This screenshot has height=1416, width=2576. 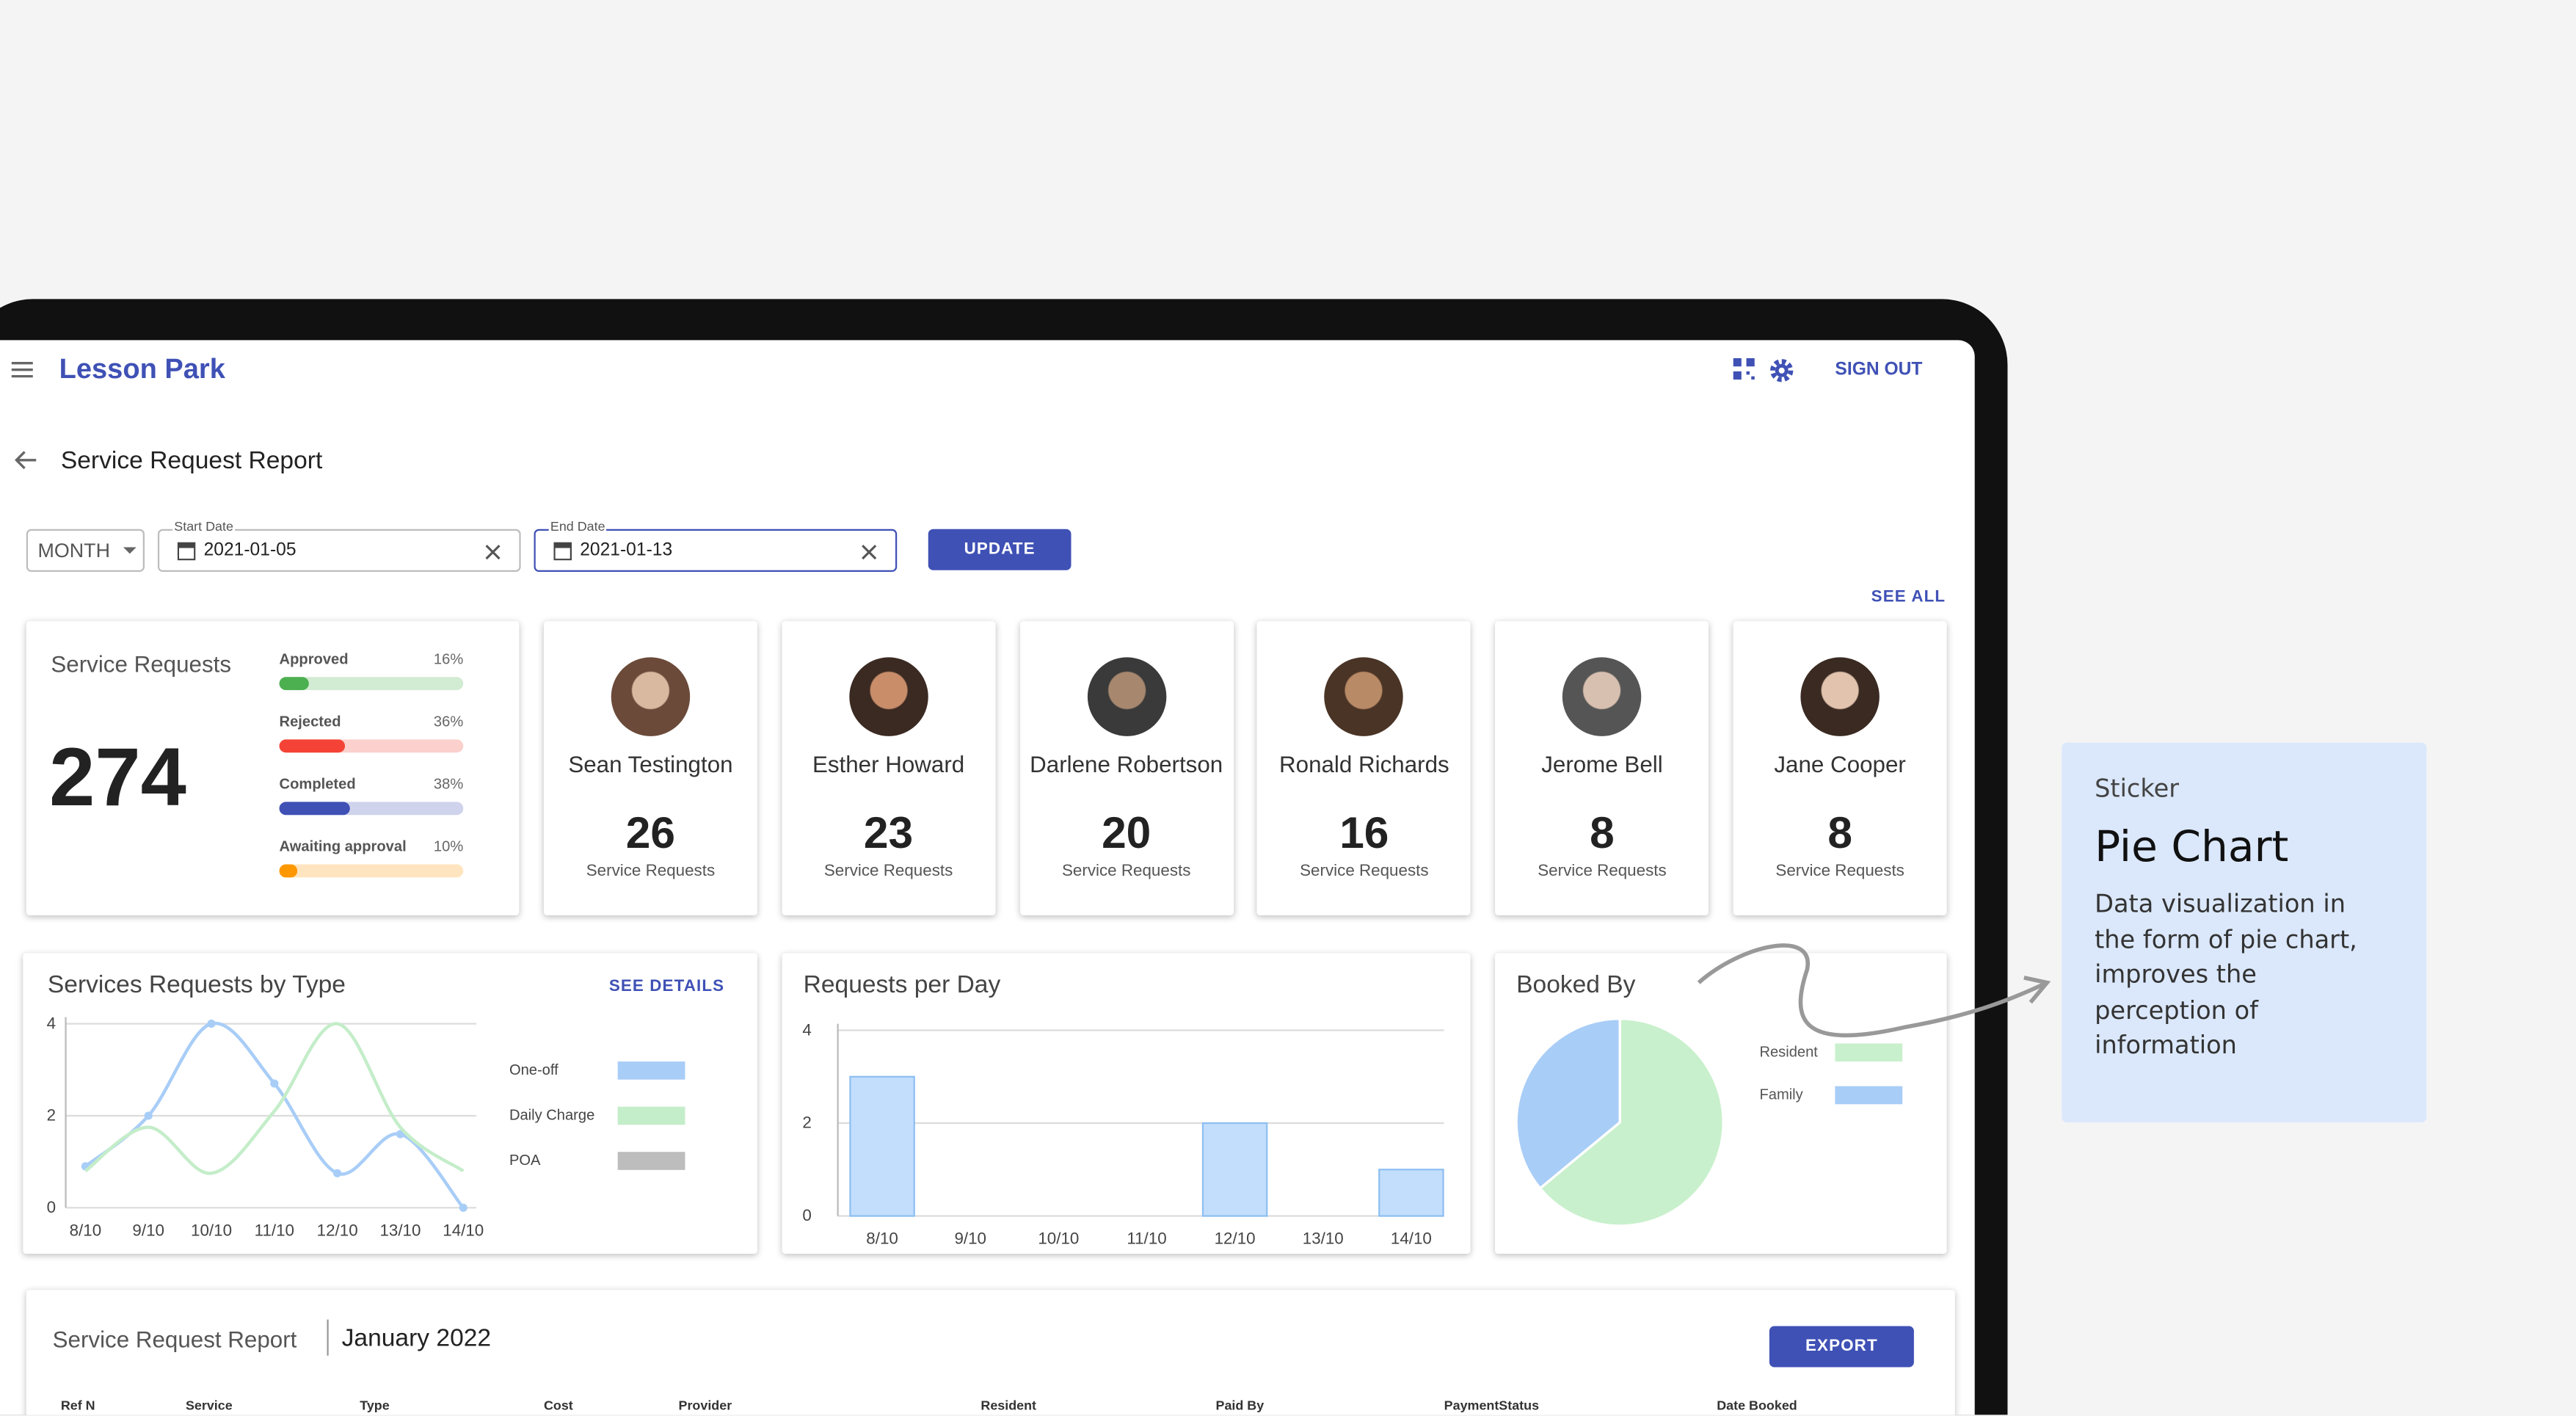 I want to click on status-label: Rejected, so click(x=310, y=722).